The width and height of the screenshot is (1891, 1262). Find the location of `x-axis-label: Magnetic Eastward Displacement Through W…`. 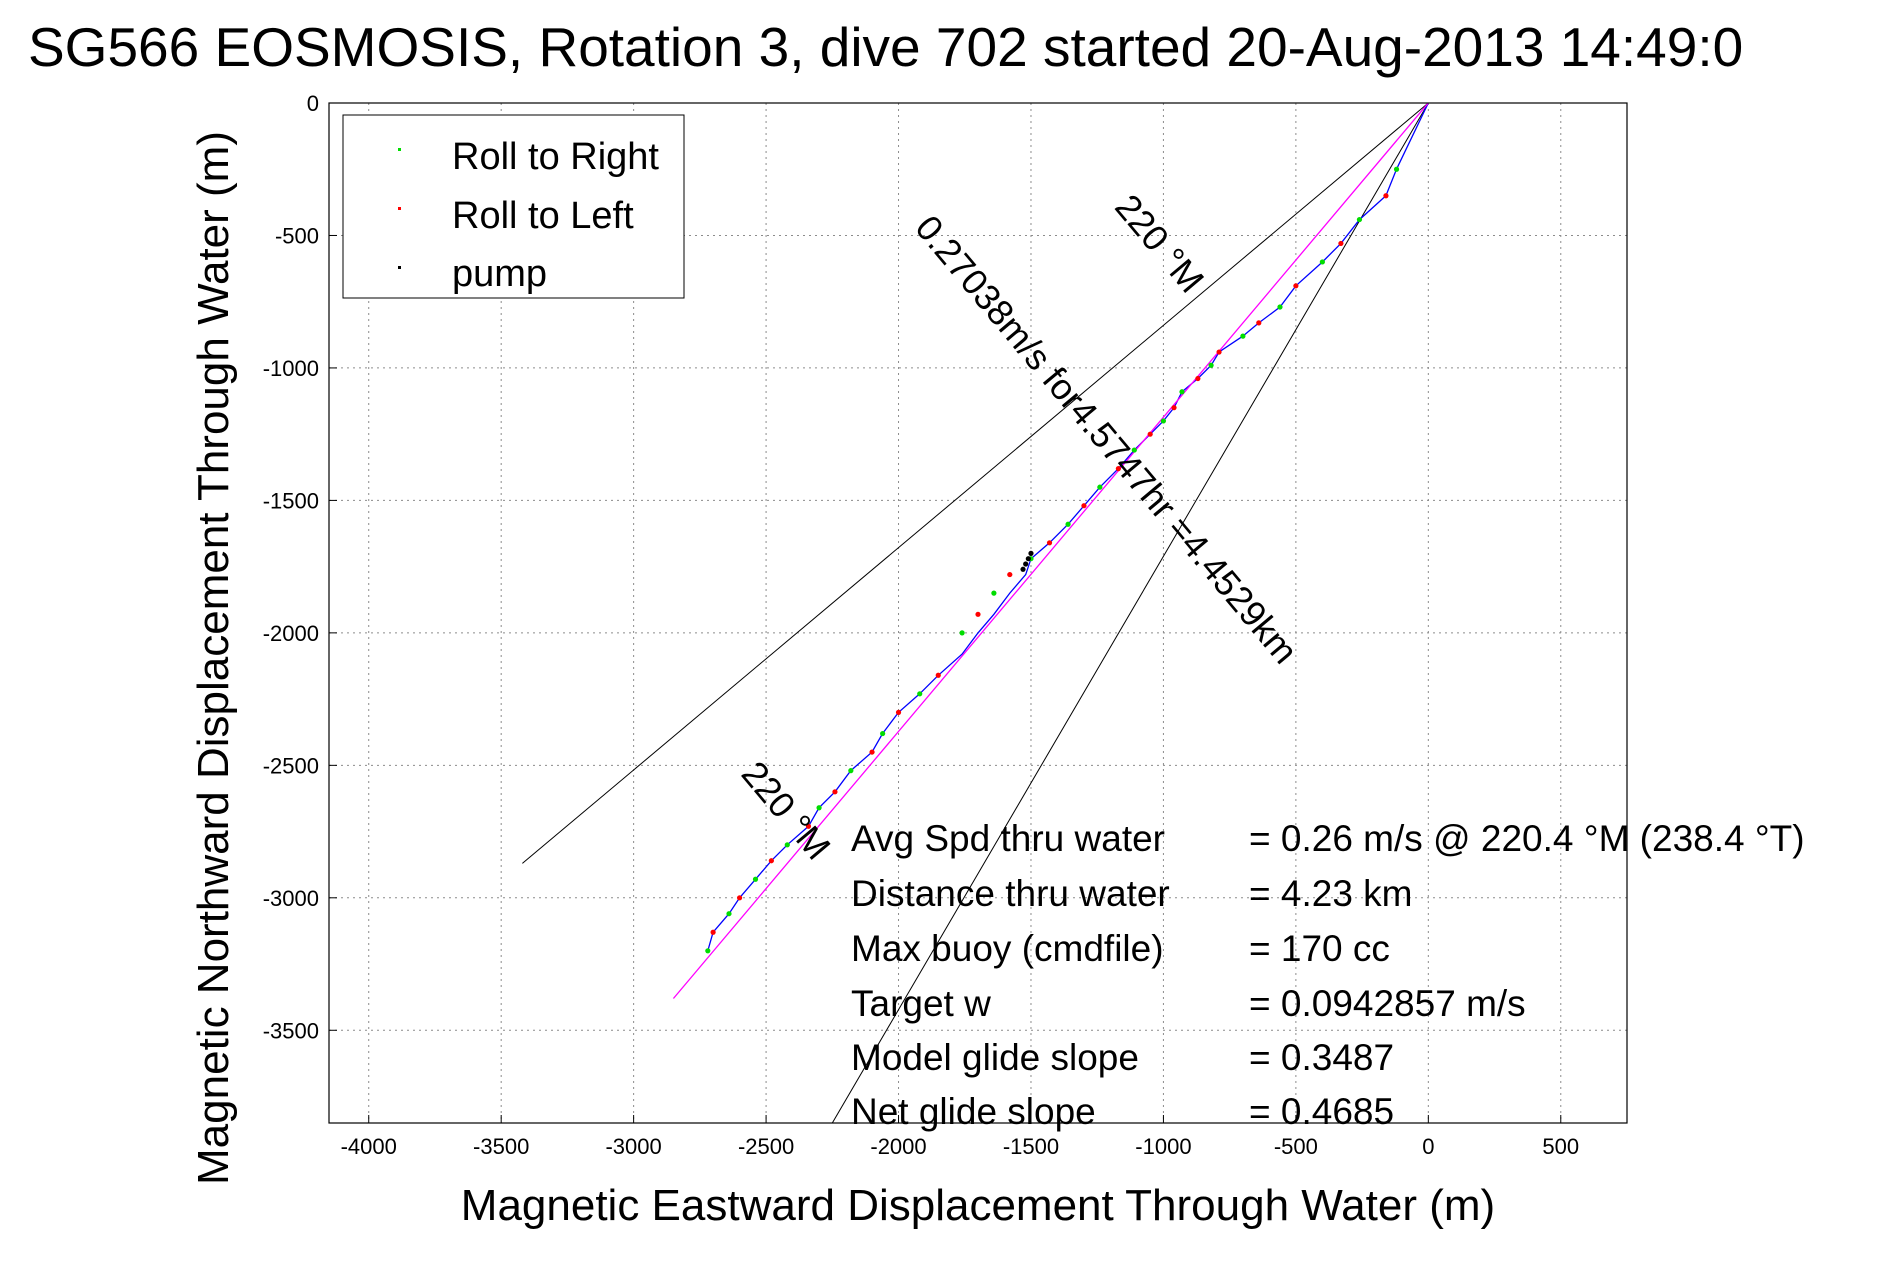

x-axis-label: Magnetic Eastward Displacement Through W… is located at coordinates (978, 1205).